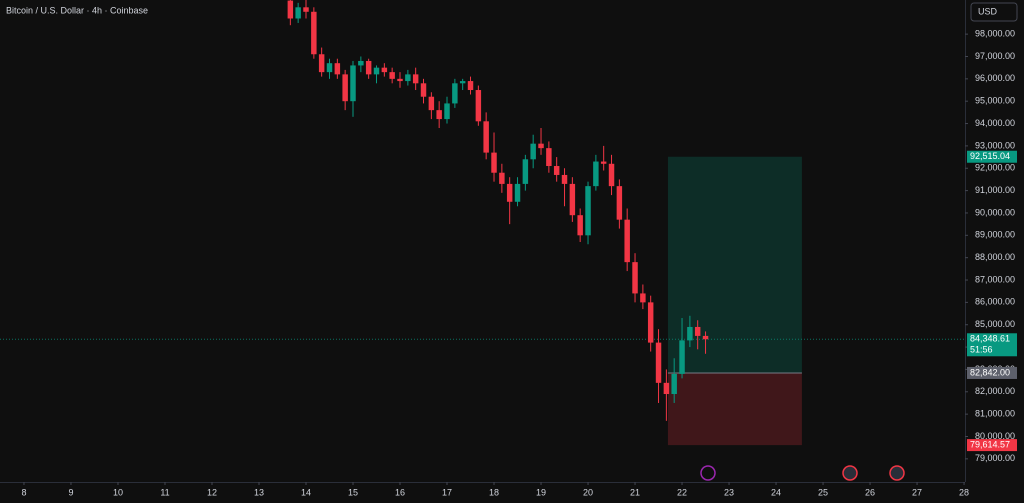 This screenshot has height=503, width=1024. Describe the element at coordinates (353, 492) in the screenshot. I see `x-tick-label: 15` at that location.